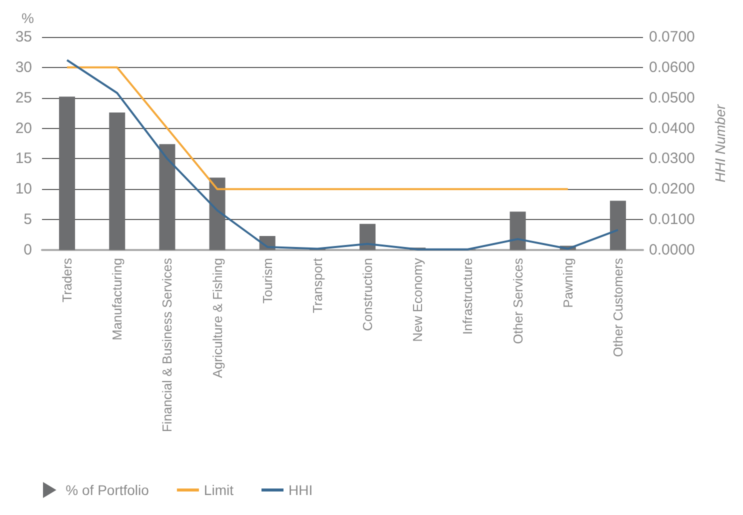  What do you see at coordinates (28, 219) in the screenshot?
I see `y-tick-label: 5` at bounding box center [28, 219].